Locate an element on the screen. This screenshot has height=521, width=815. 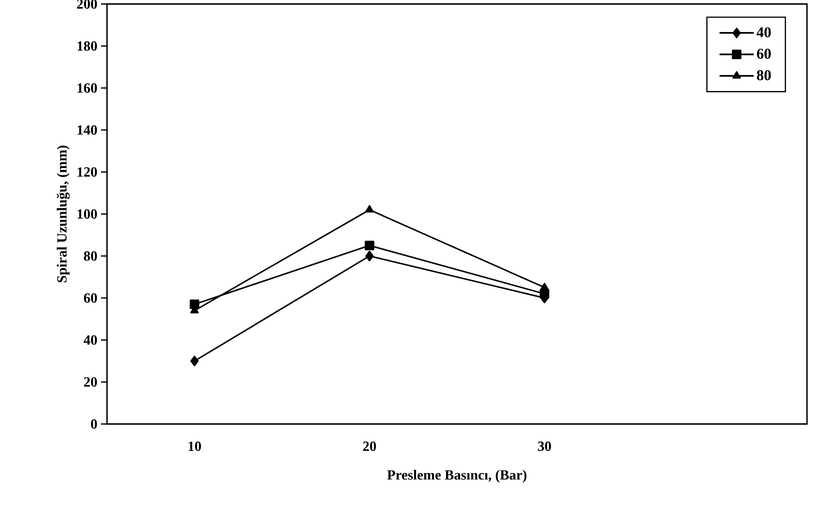
y-tick-label: 120 is located at coordinates (87, 172).